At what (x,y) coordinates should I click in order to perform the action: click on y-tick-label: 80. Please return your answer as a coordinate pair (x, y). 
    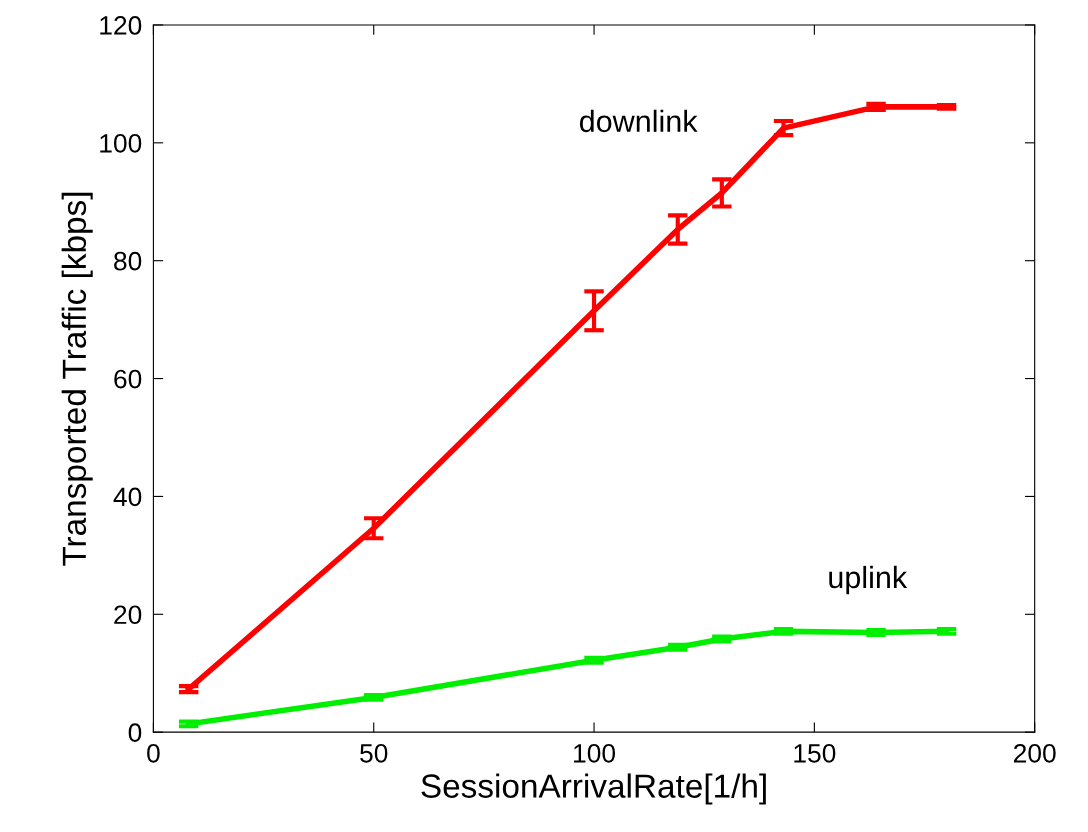
    Looking at the image, I should click on (128, 261).